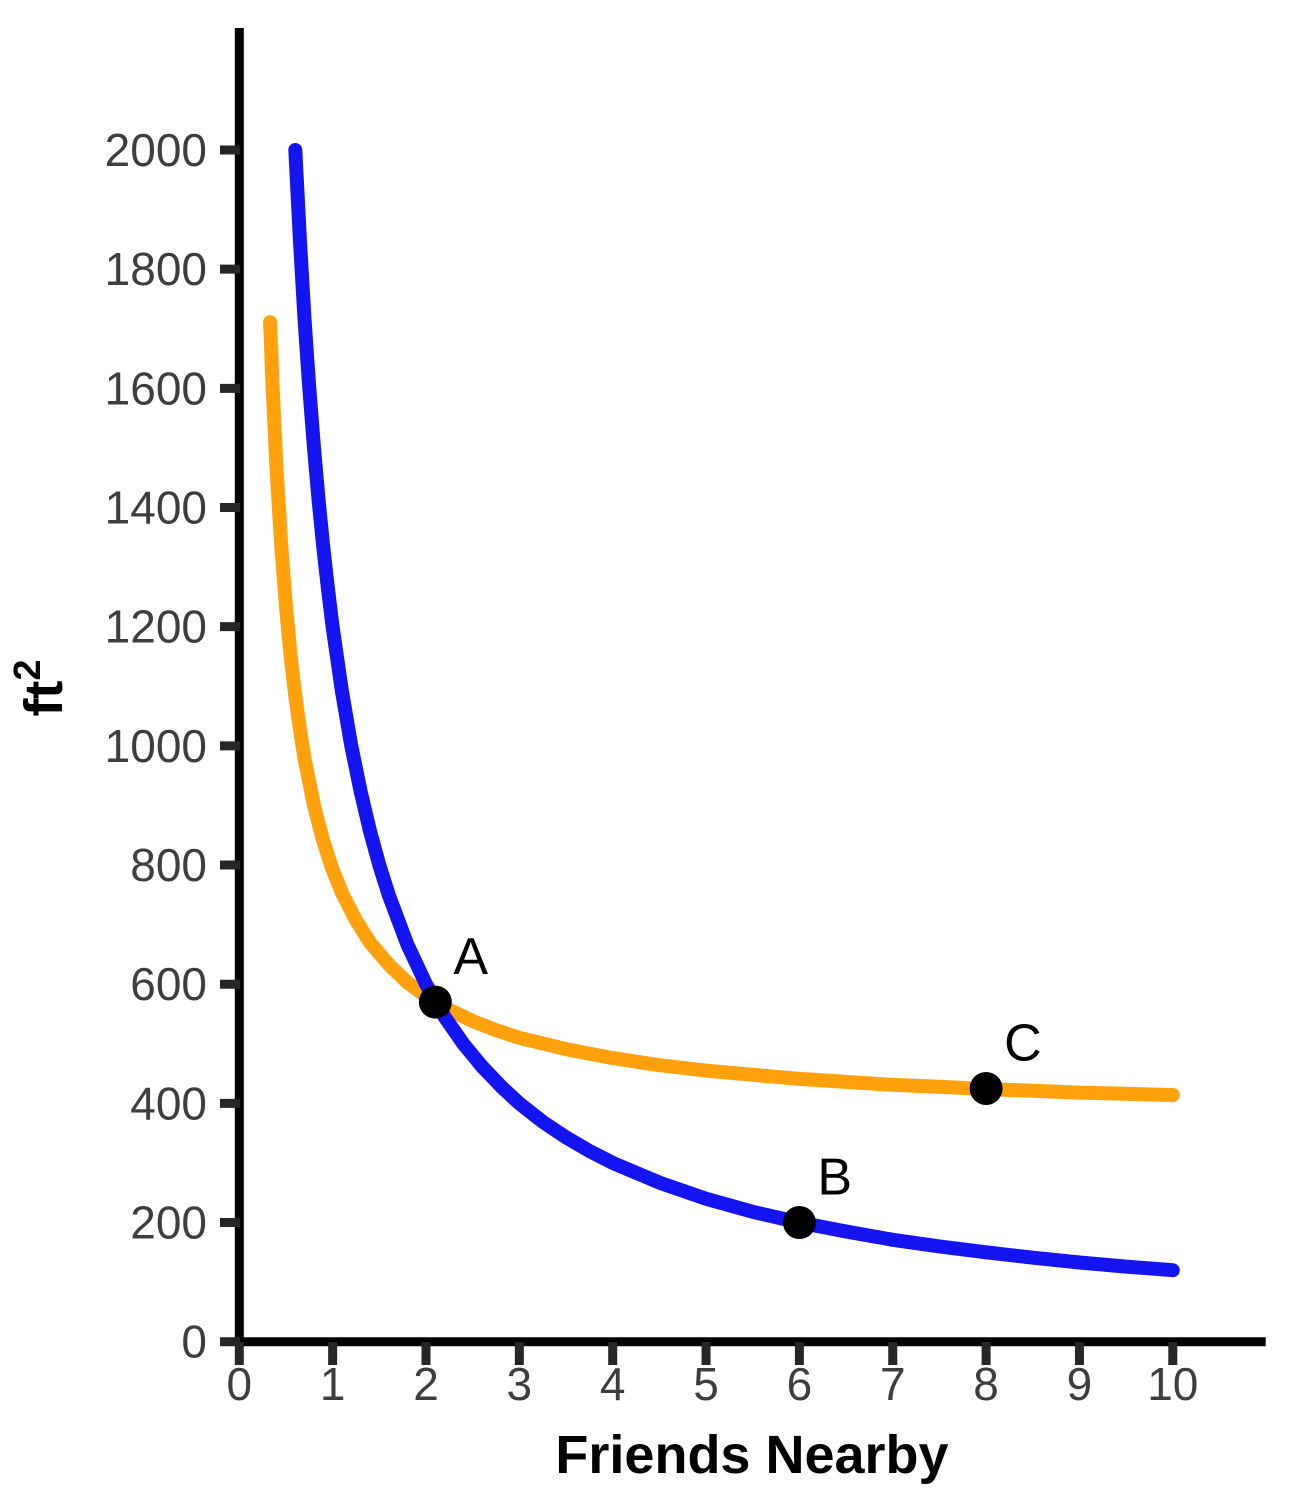 This screenshot has height=1512, width=1296. I want to click on x-tick-label: 1, so click(333, 1384).